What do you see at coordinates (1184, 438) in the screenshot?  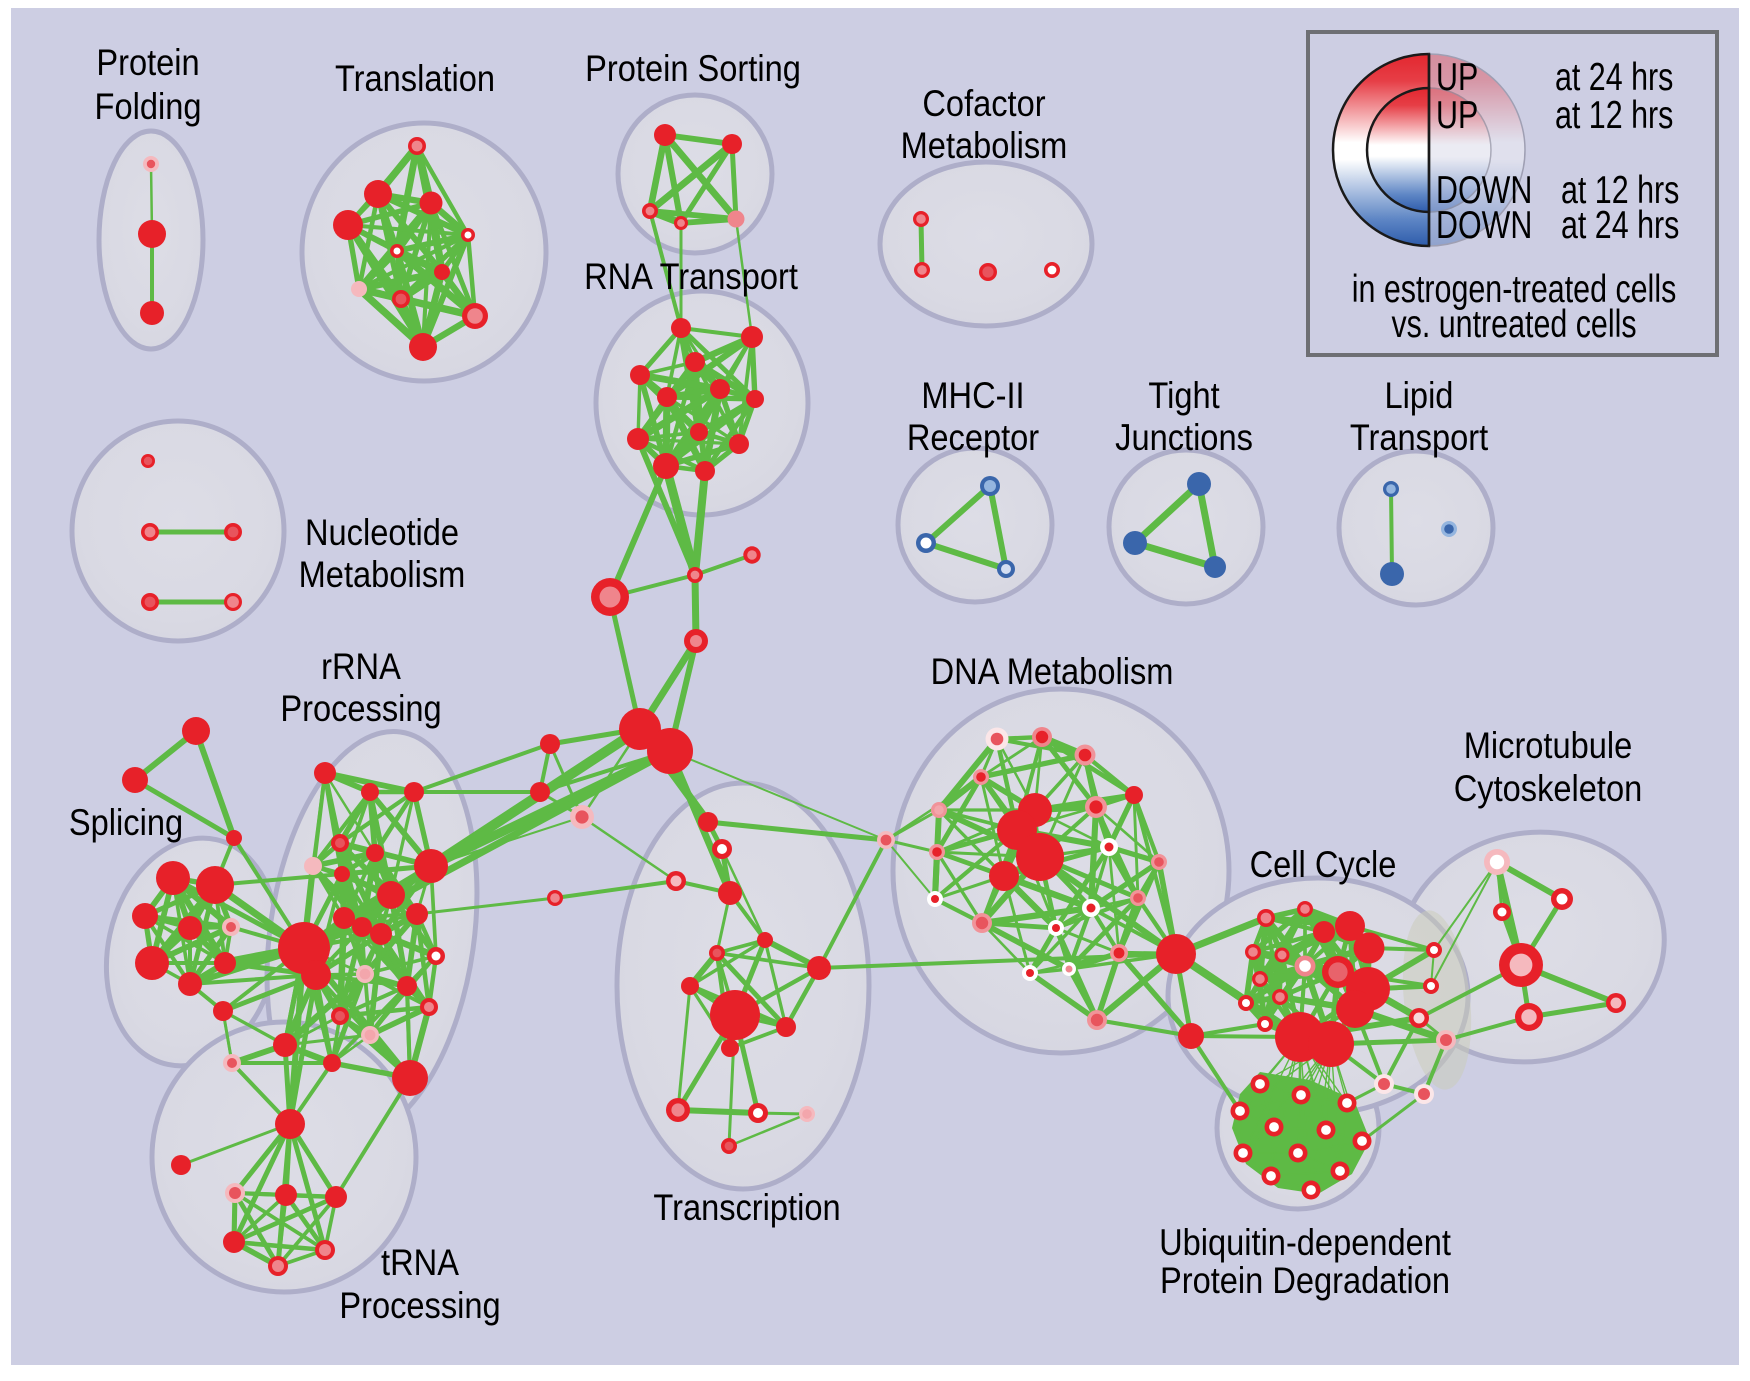 I see `svg-text: Junctions` at bounding box center [1184, 438].